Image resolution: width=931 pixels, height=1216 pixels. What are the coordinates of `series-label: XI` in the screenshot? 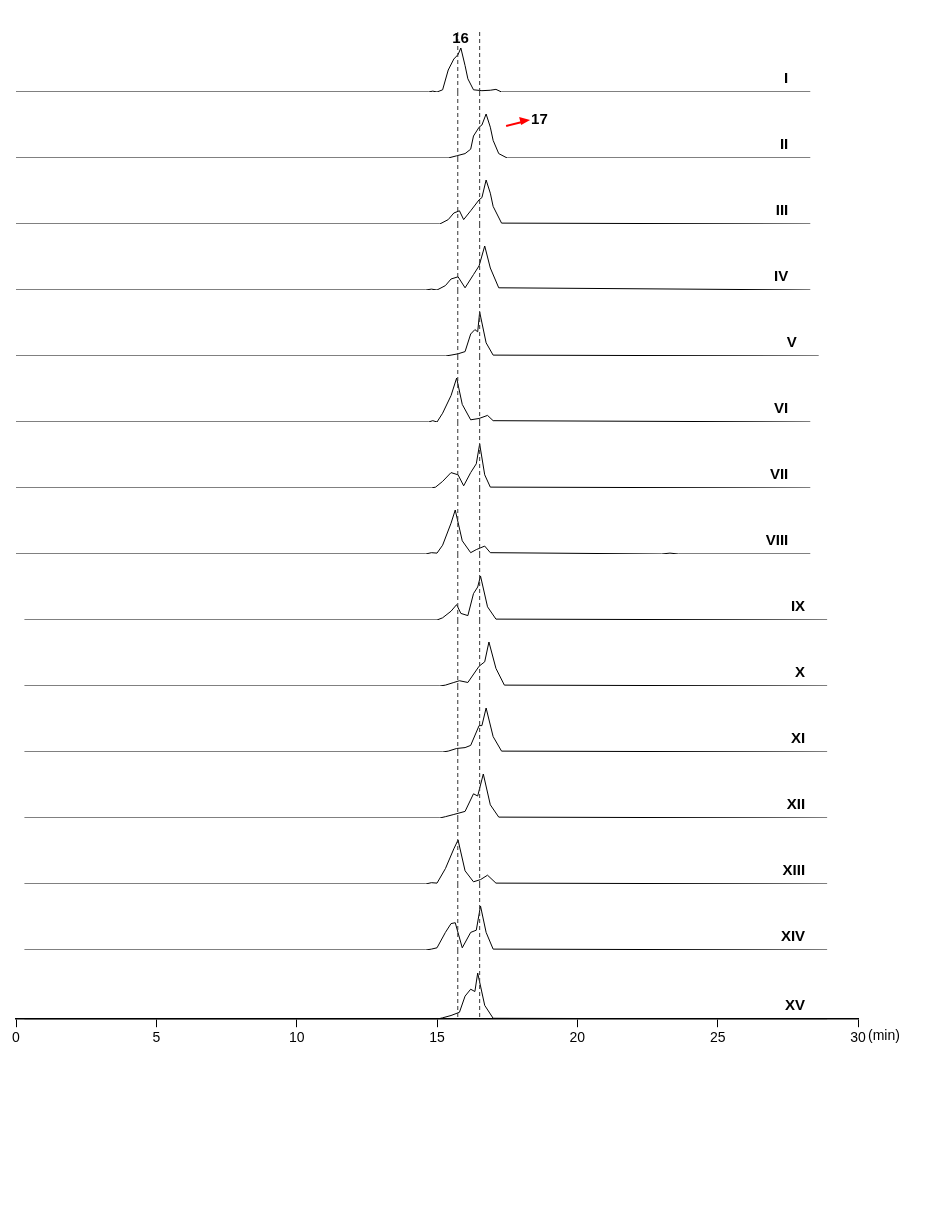 It's located at (798, 737).